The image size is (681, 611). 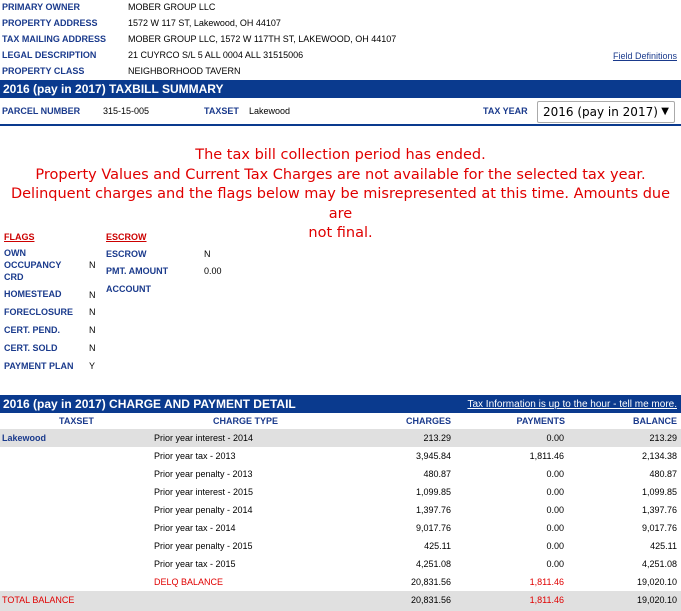 I want to click on prop-label: PROPERTY ADDRESS, so click(x=50, y=23).